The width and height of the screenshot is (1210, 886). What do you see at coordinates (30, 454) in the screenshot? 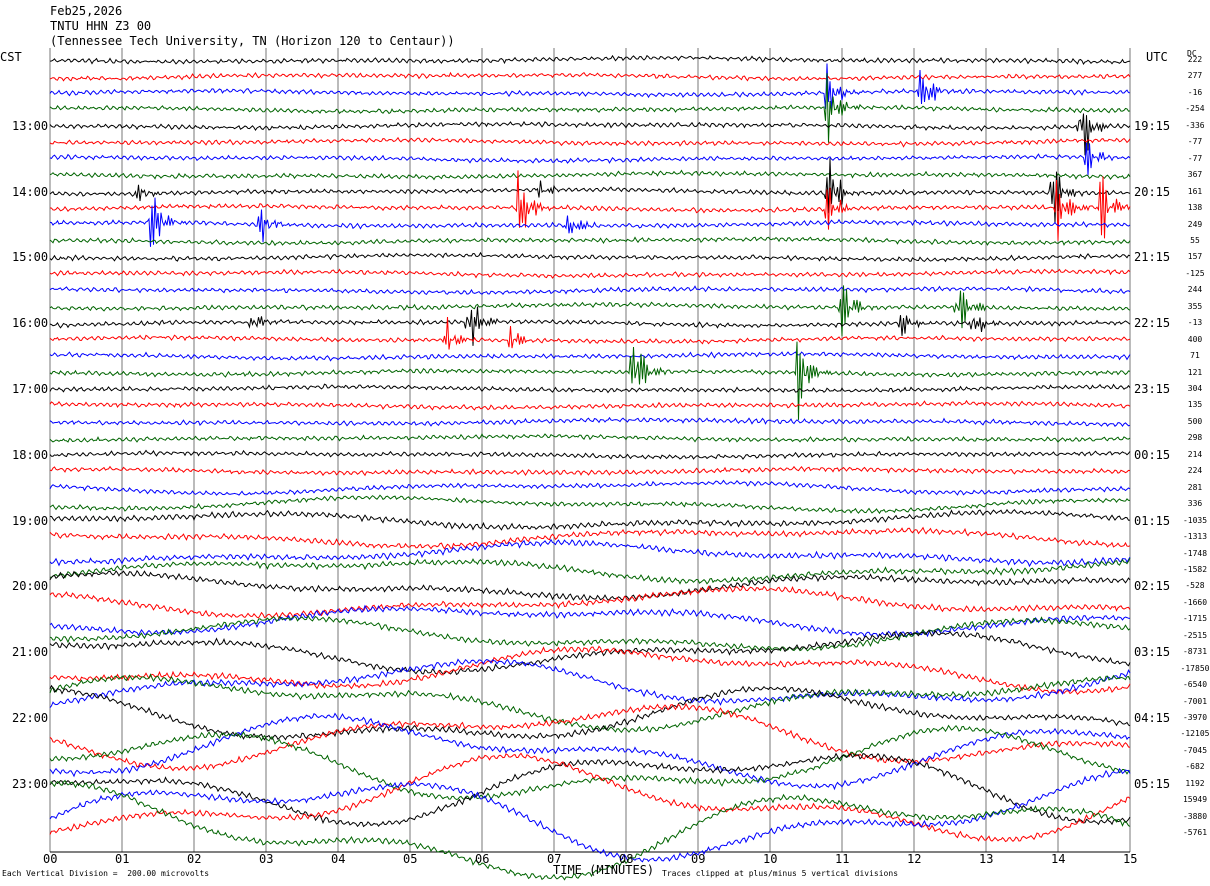
I see `cst-hour-label: 18:00` at bounding box center [30, 454].